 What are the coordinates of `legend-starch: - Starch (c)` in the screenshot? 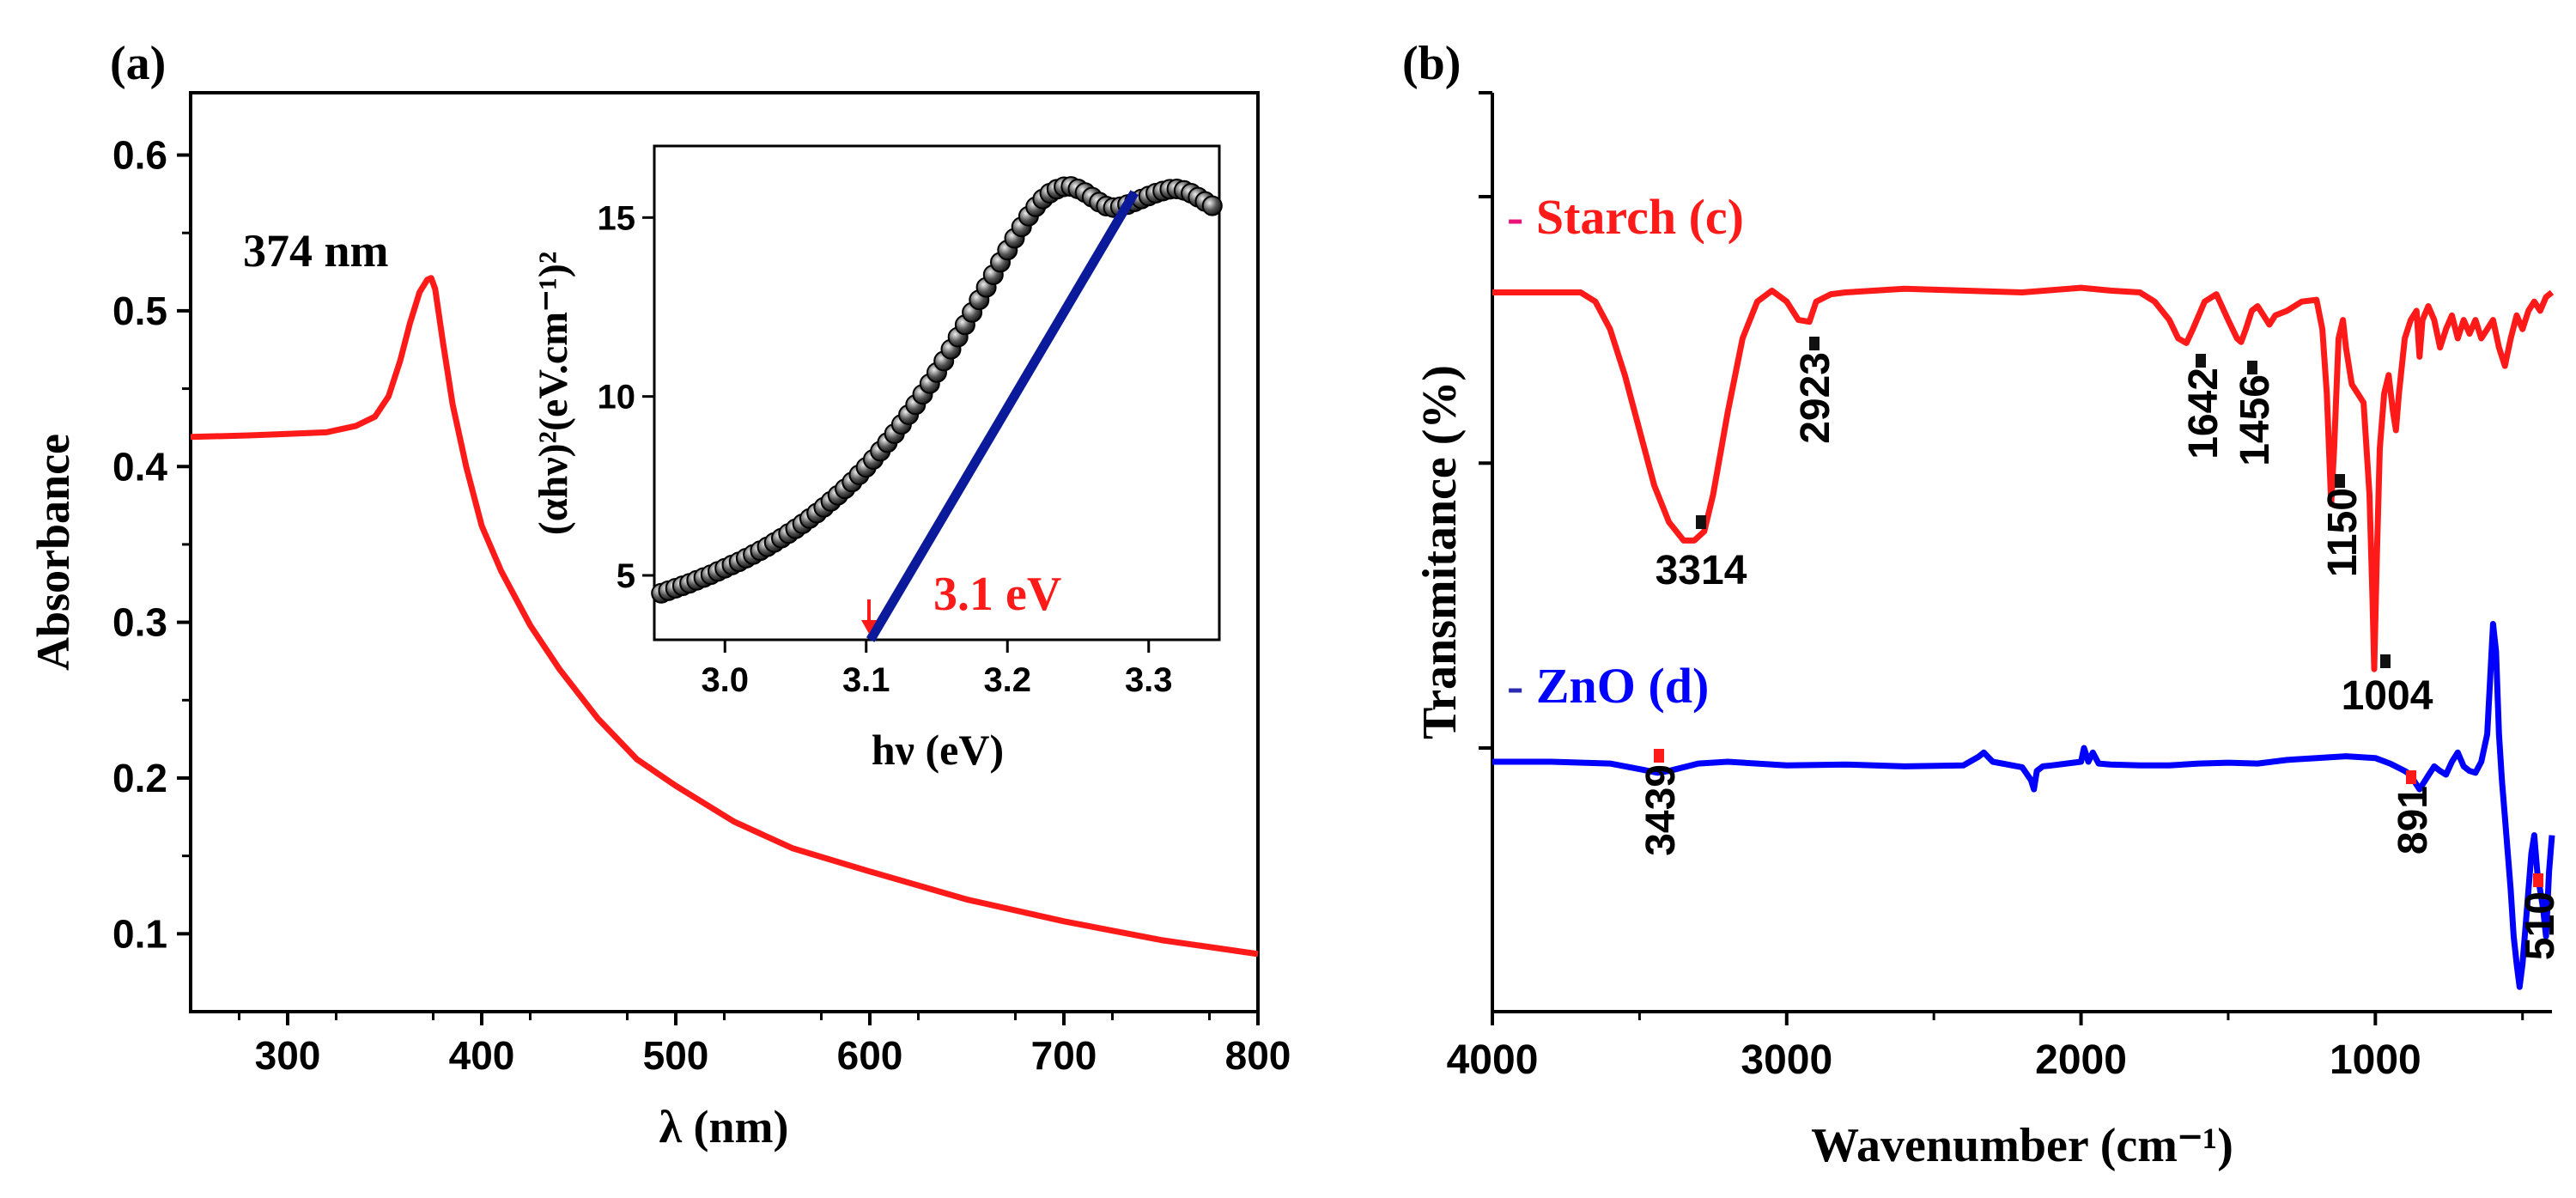 It's located at (1625, 217).